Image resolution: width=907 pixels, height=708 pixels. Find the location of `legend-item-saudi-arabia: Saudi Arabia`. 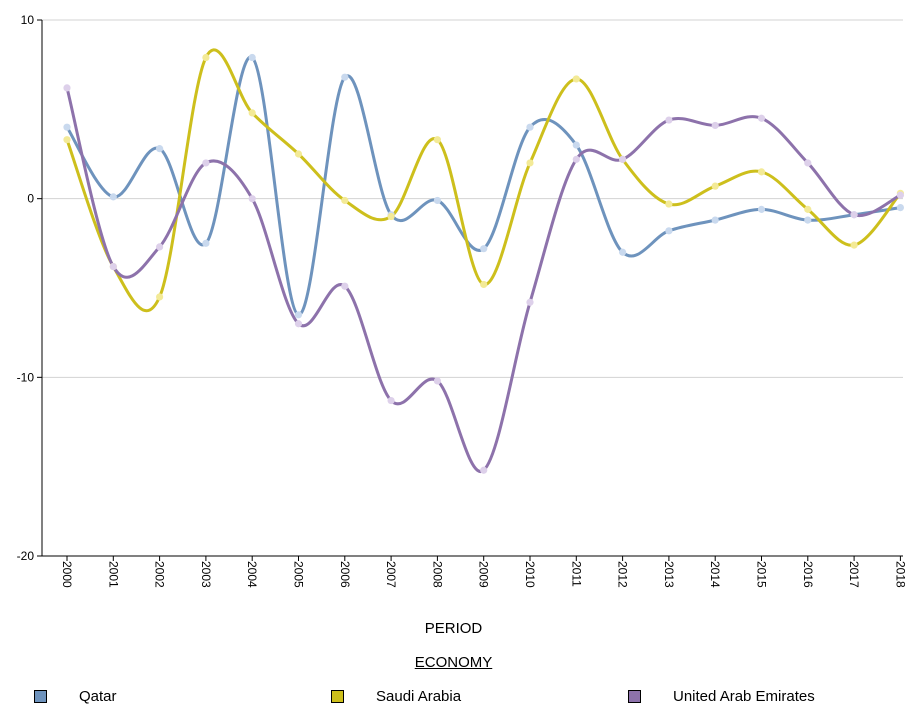

legend-item-saudi-arabia: Saudi Arabia is located at coordinates (396, 696).